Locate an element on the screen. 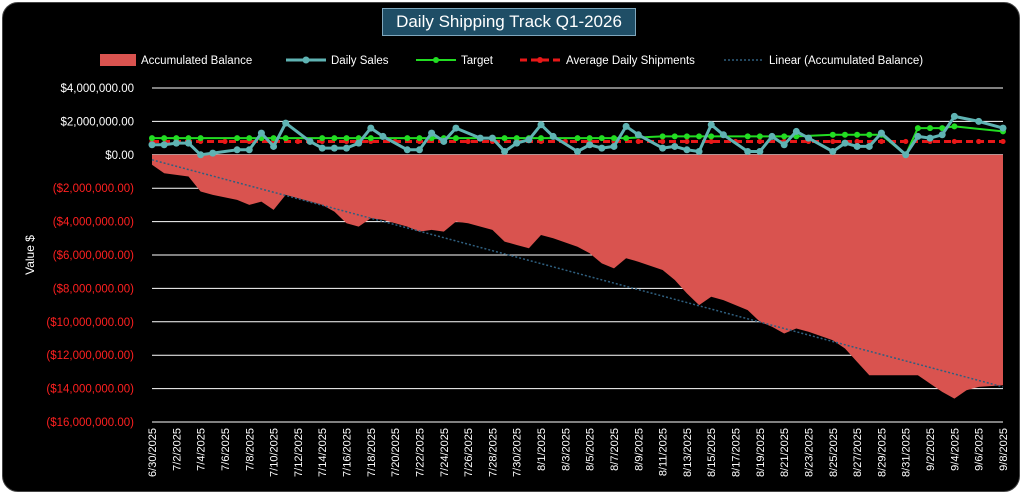 This screenshot has width=1024, height=496. x-tick-label: 8/3/2025 is located at coordinates (566, 449).